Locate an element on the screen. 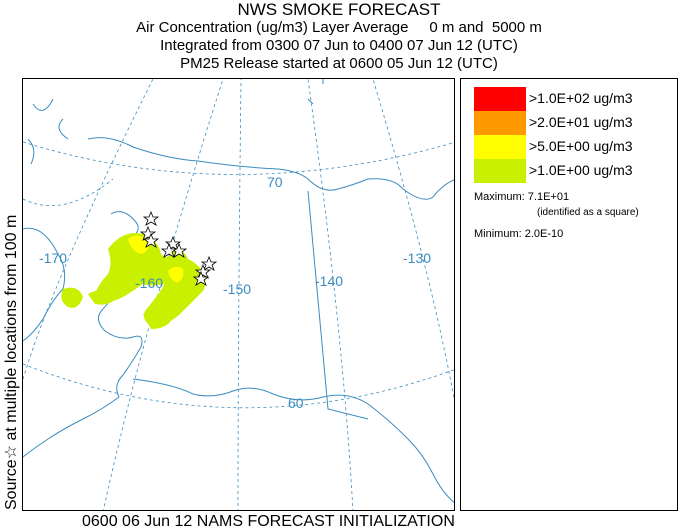 The height and width of the screenshot is (532, 678). plume-spot-west is located at coordinates (72, 297).